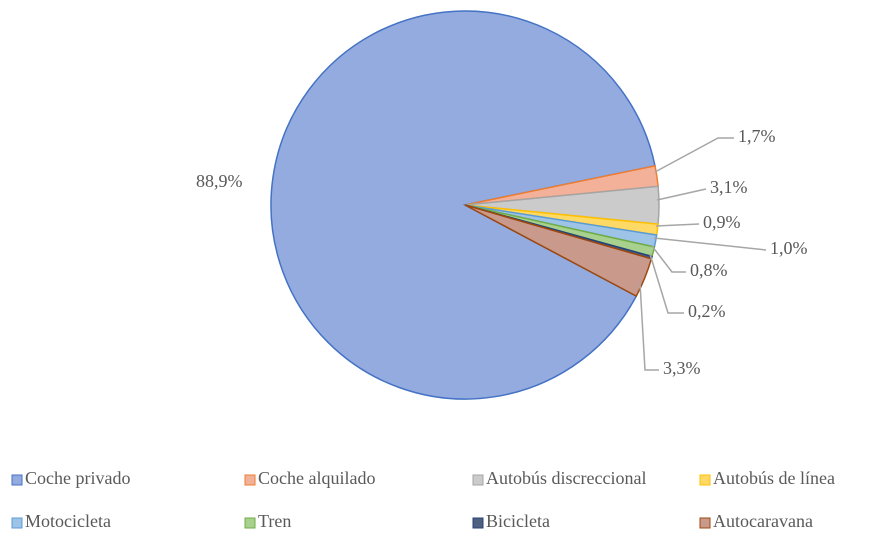  I want to click on legend-label: Coche alquilado, so click(316, 478).